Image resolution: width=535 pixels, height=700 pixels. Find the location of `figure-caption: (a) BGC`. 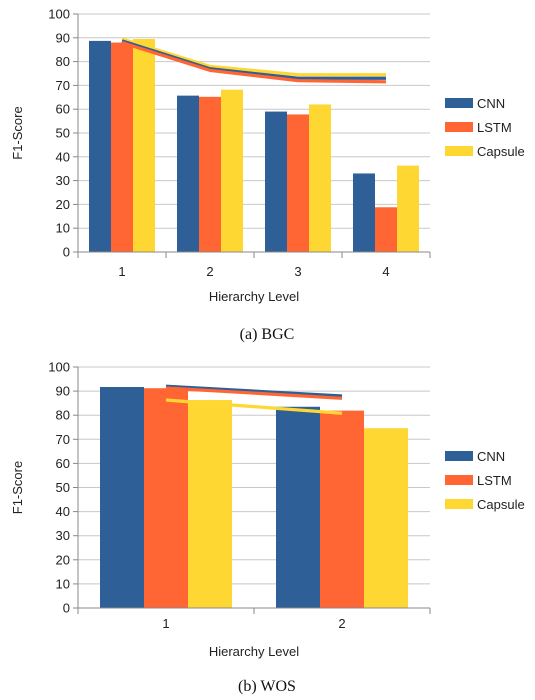

figure-caption: (a) BGC is located at coordinates (267, 334).